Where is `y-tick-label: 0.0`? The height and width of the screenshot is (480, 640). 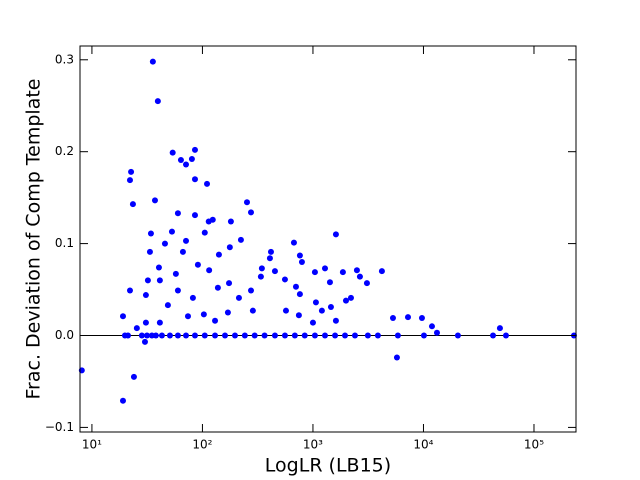 y-tick-label: 0.0 is located at coordinates (64, 335).